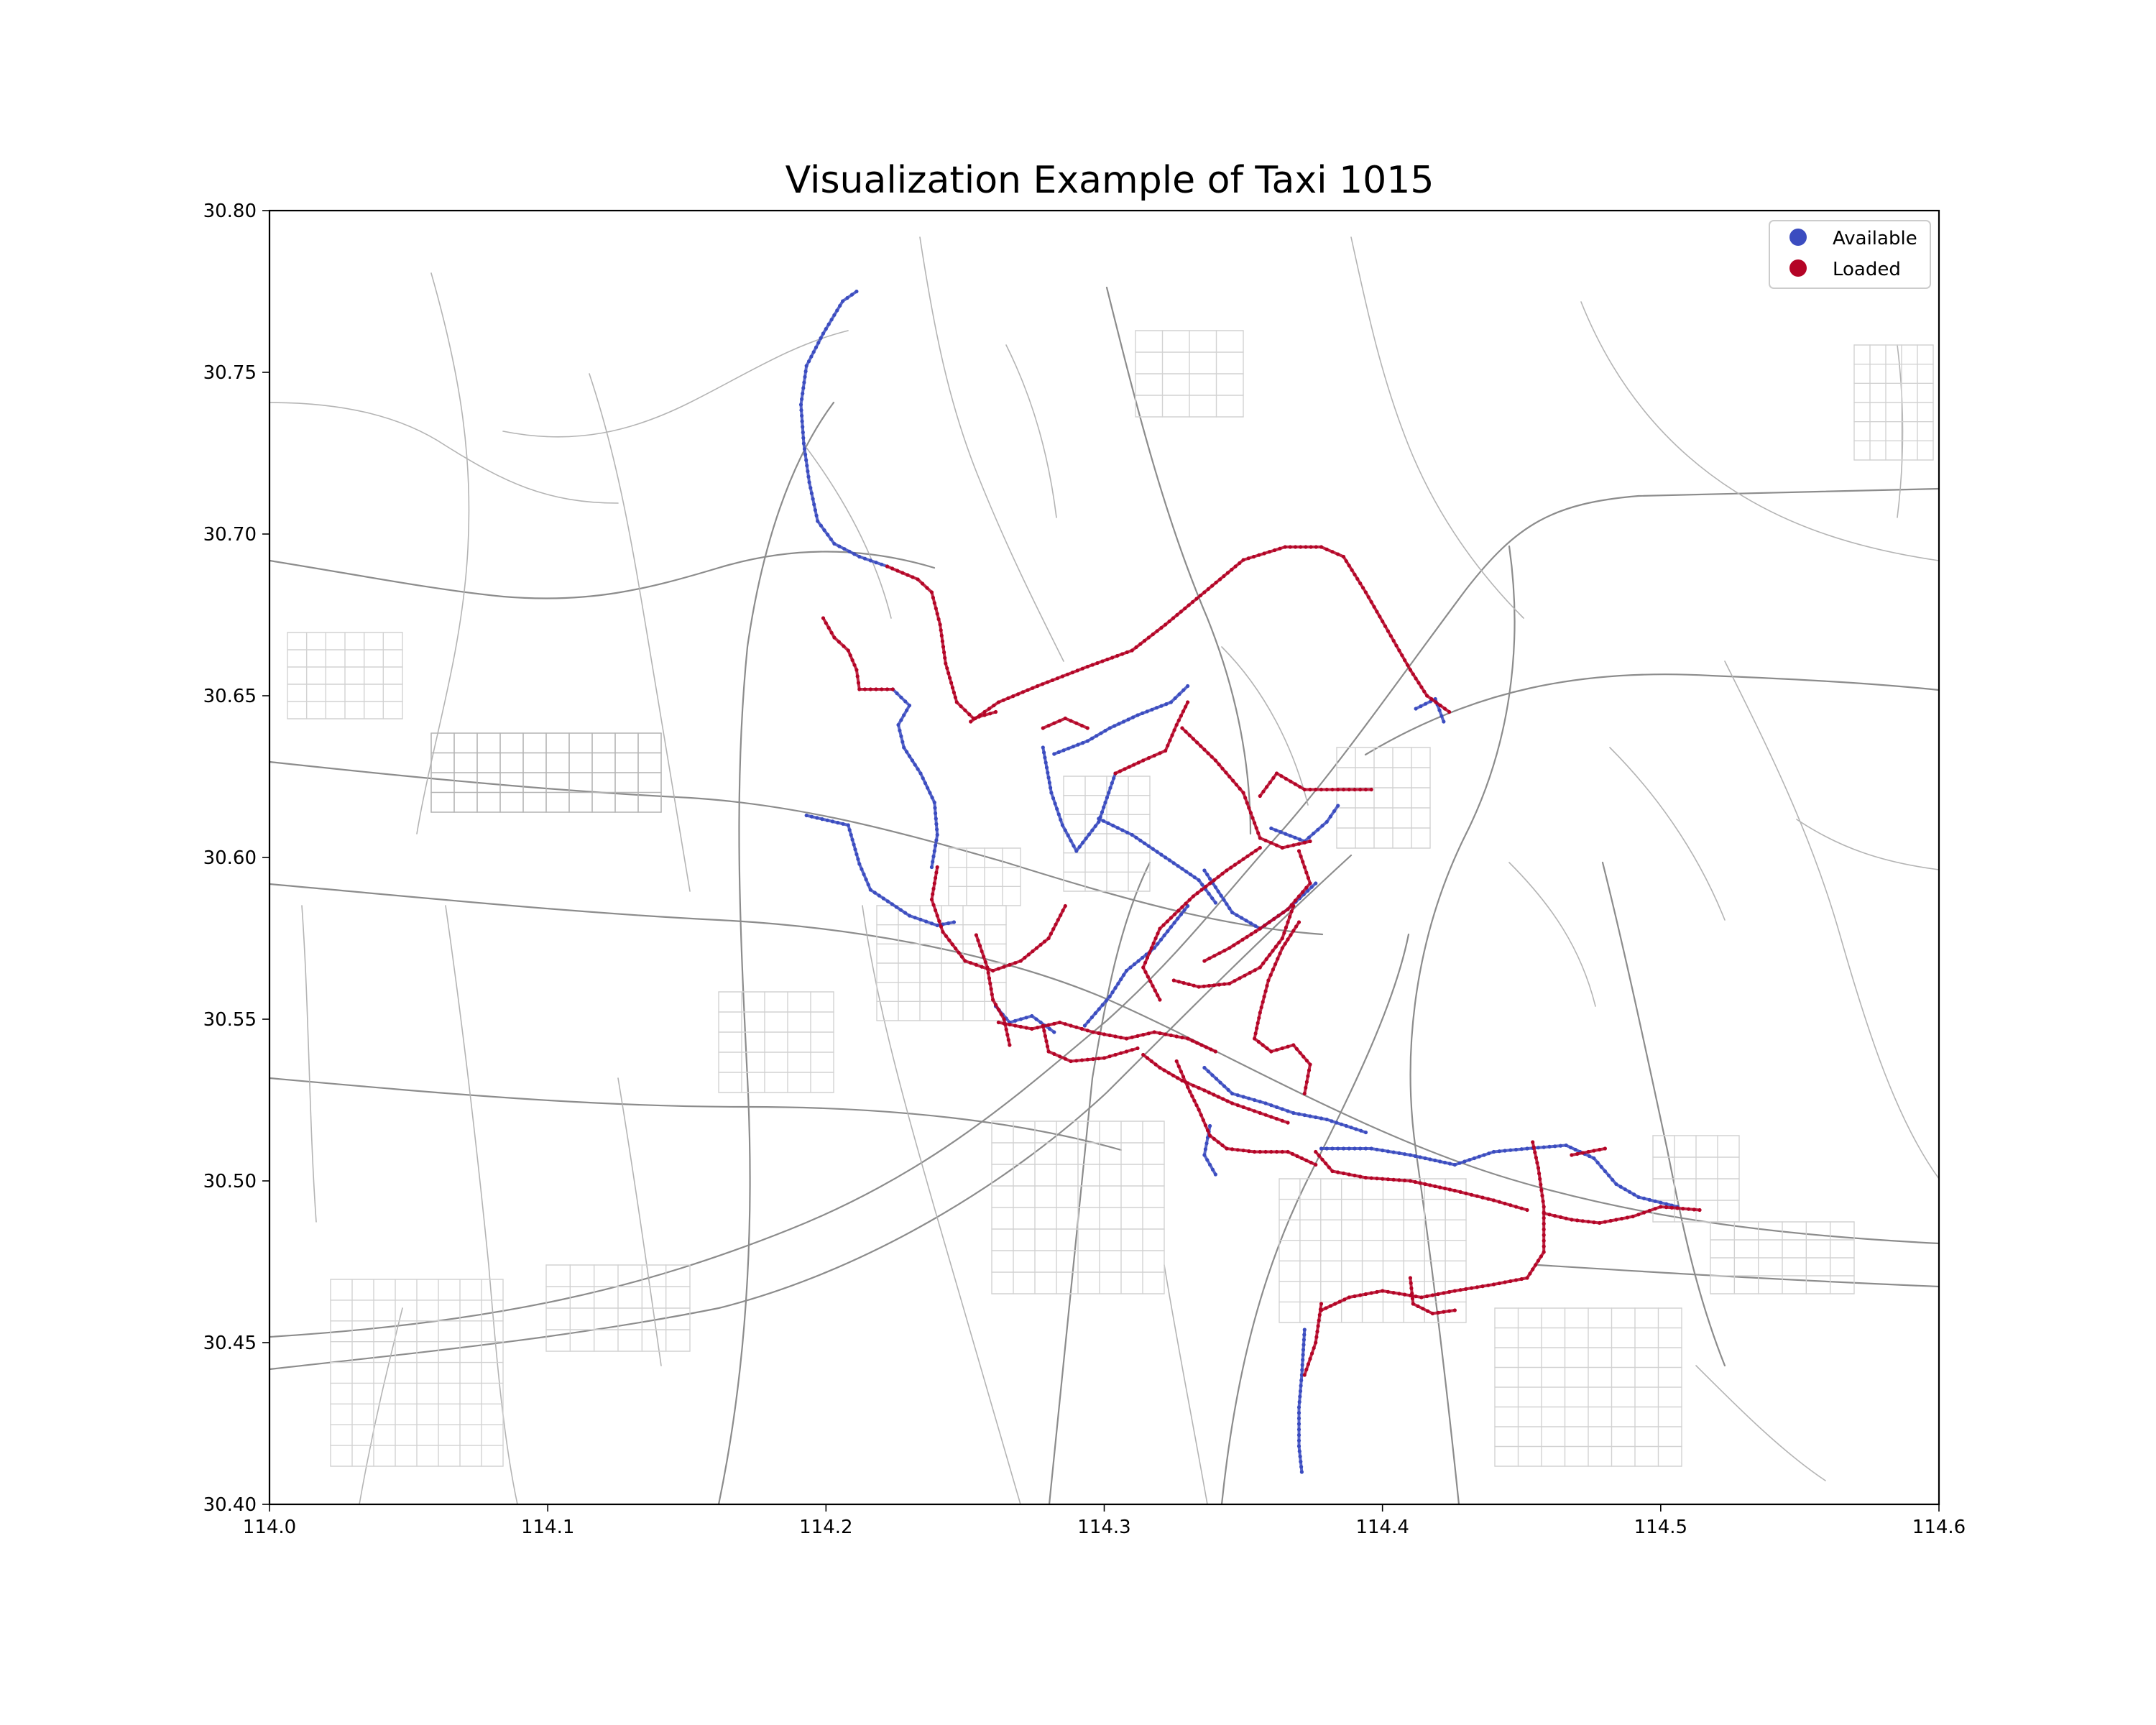  Describe the element at coordinates (1867, 269) in the screenshot. I see `legend-label-loaded: Loaded` at that location.